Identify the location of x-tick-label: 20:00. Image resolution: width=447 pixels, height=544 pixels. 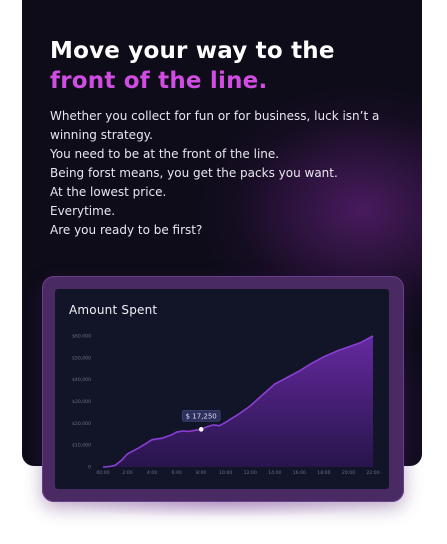
(348, 473).